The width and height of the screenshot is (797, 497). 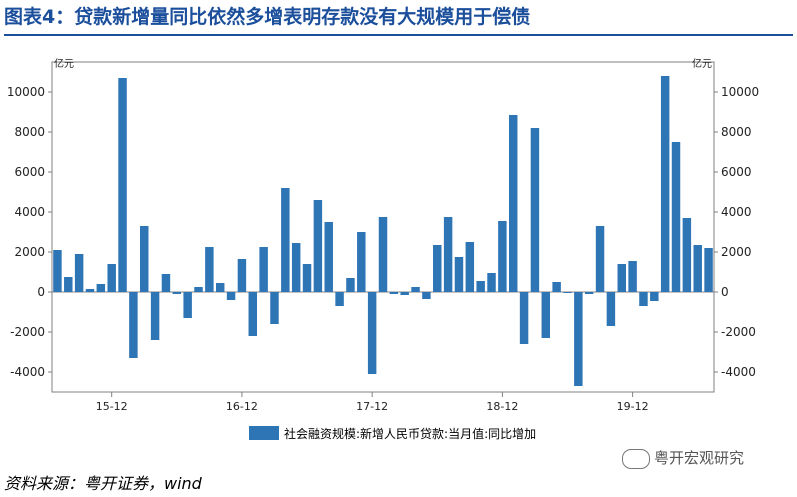 I want to click on title-divider, so click(x=398, y=35).